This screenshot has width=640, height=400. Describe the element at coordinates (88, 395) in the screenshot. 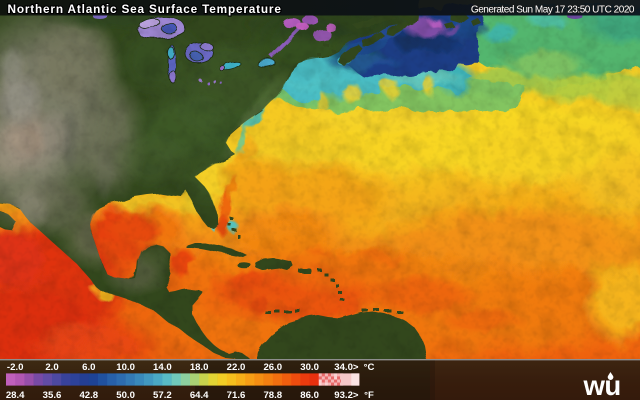

I see `svg-text: 42.8` at that location.